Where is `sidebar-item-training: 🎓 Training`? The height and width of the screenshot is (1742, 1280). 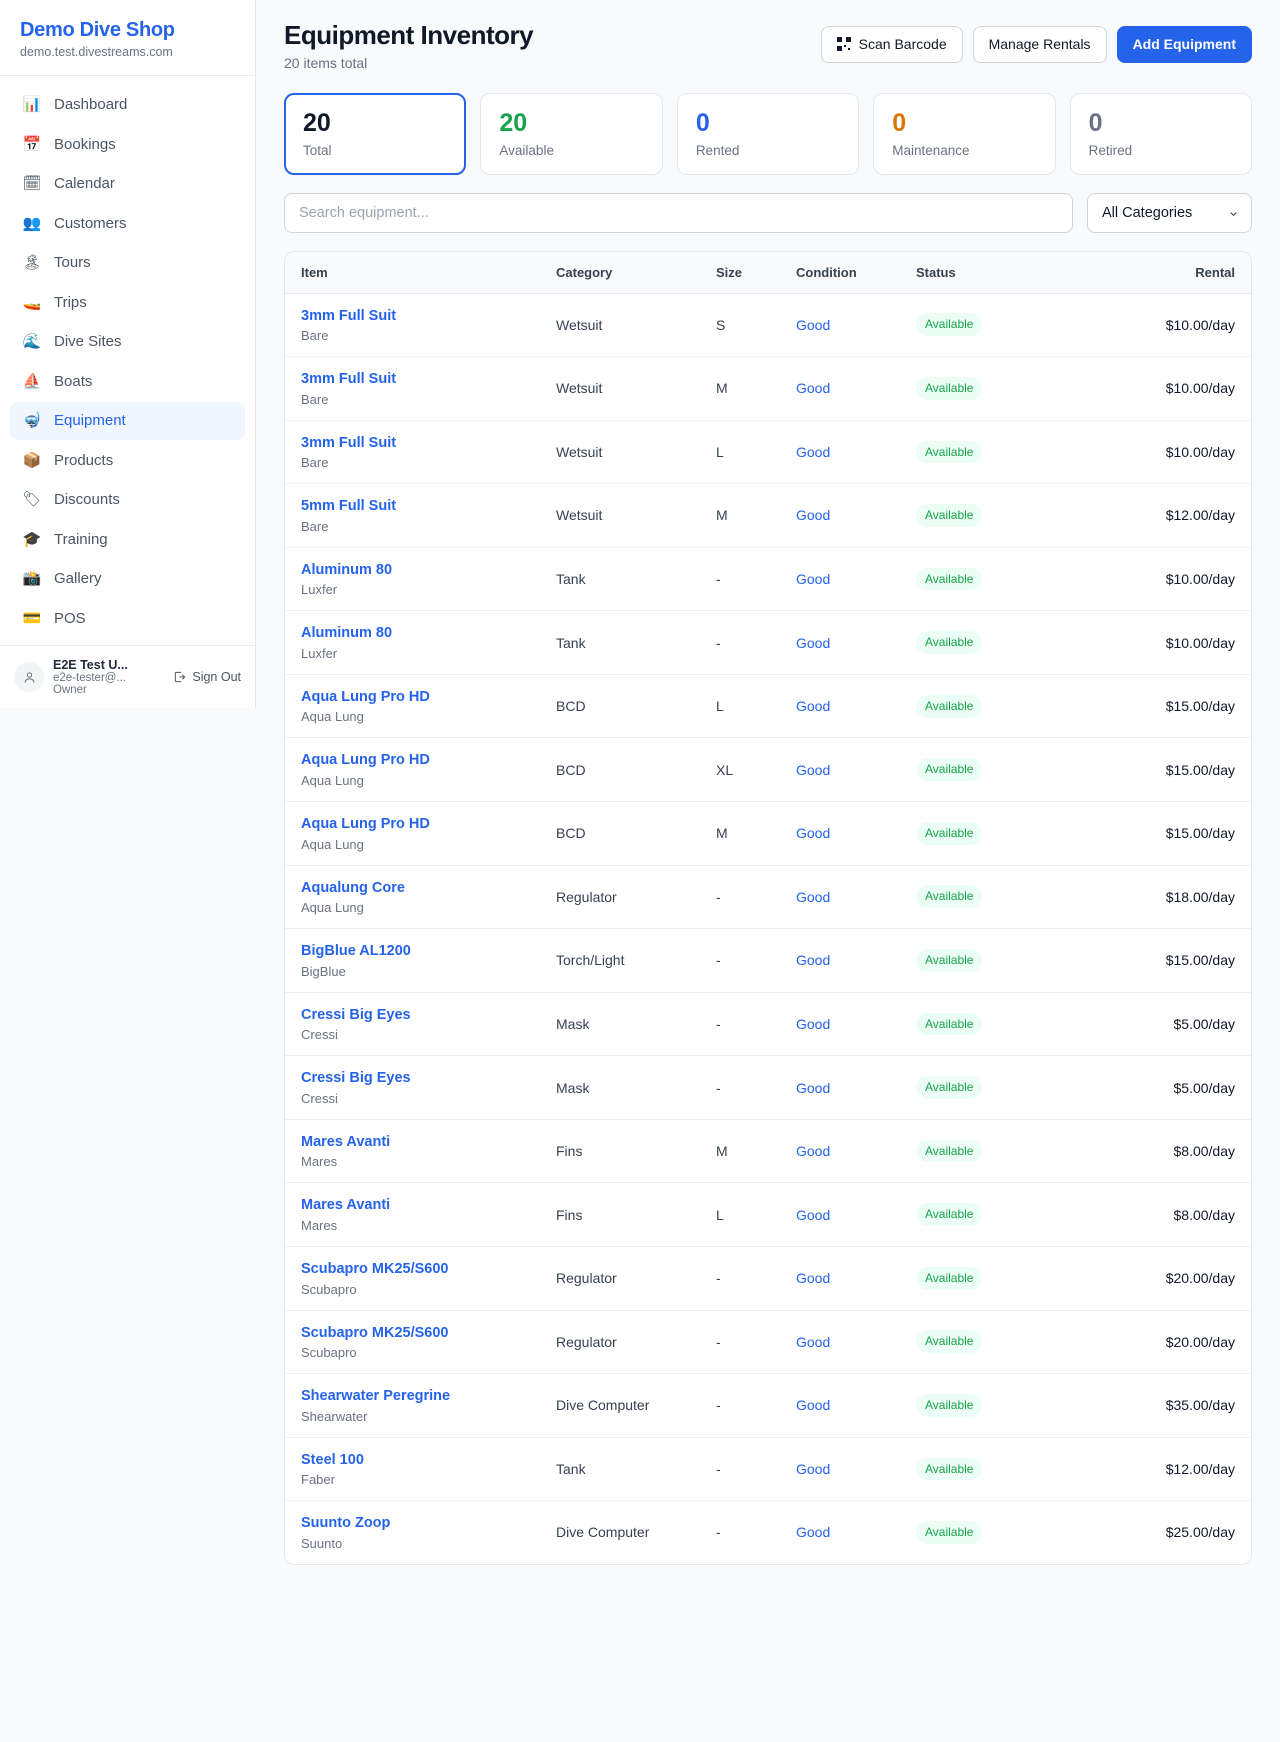
sidebar-item-training: 🎓 Training is located at coordinates (127, 540).